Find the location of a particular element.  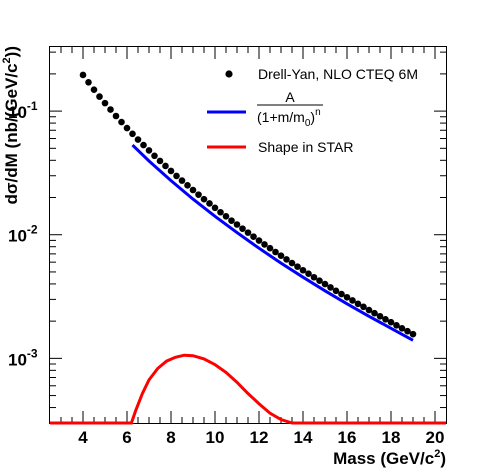

y-tick-labels: 10⁻³ 10⁻² 10⁻¹ is located at coordinates (23, 234).